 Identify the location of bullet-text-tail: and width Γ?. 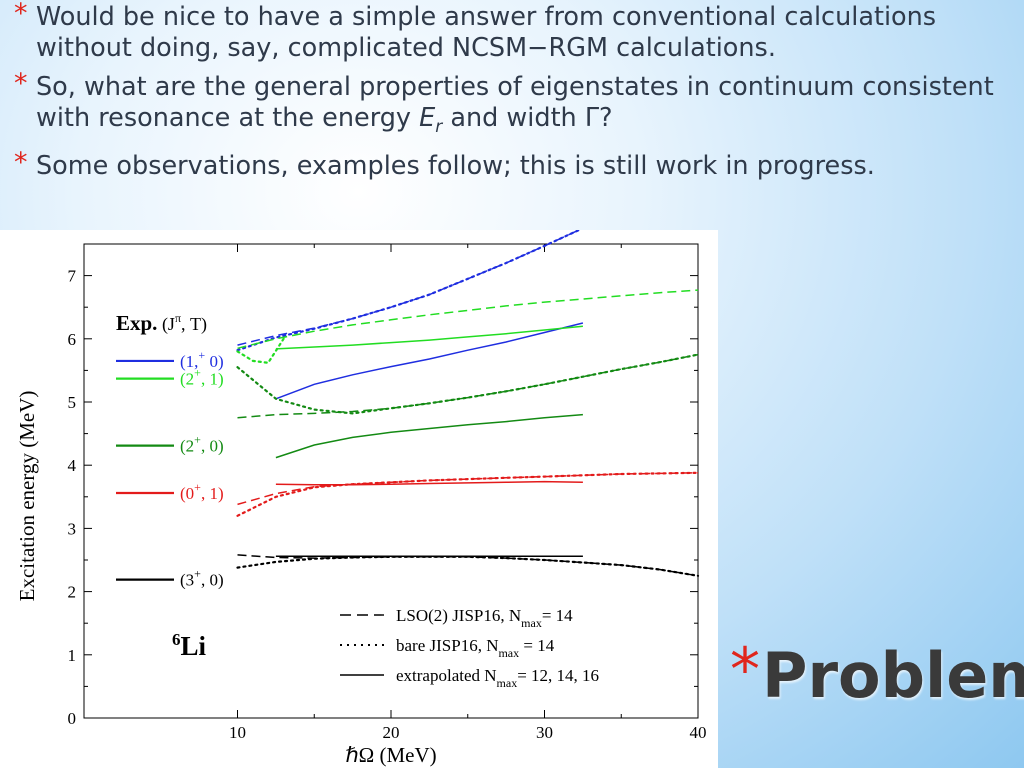
(527, 118).